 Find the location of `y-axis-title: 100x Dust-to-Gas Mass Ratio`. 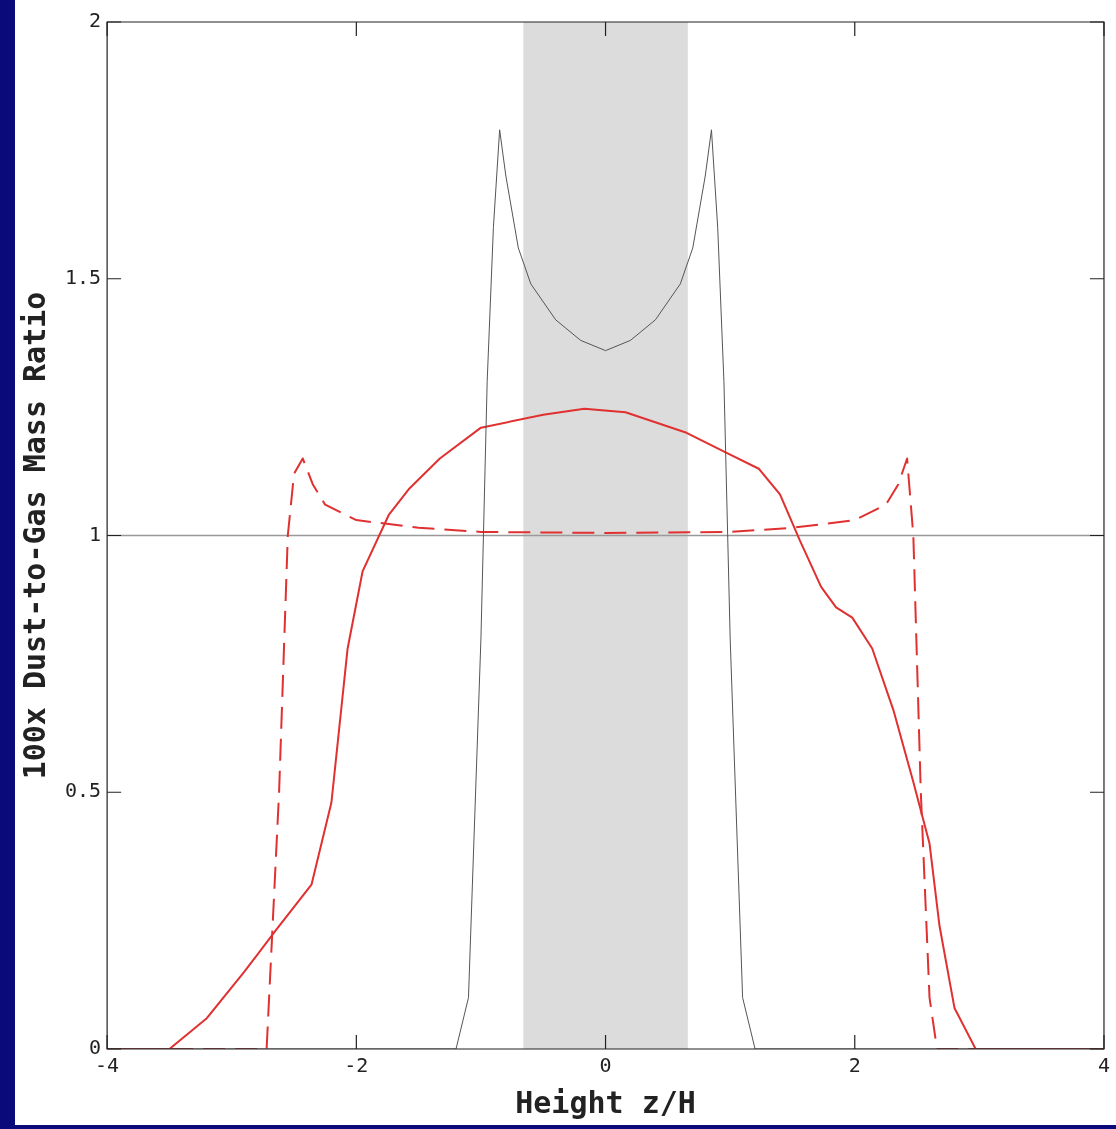

y-axis-title: 100x Dust-to-Gas Mass Ratio is located at coordinates (34, 535).